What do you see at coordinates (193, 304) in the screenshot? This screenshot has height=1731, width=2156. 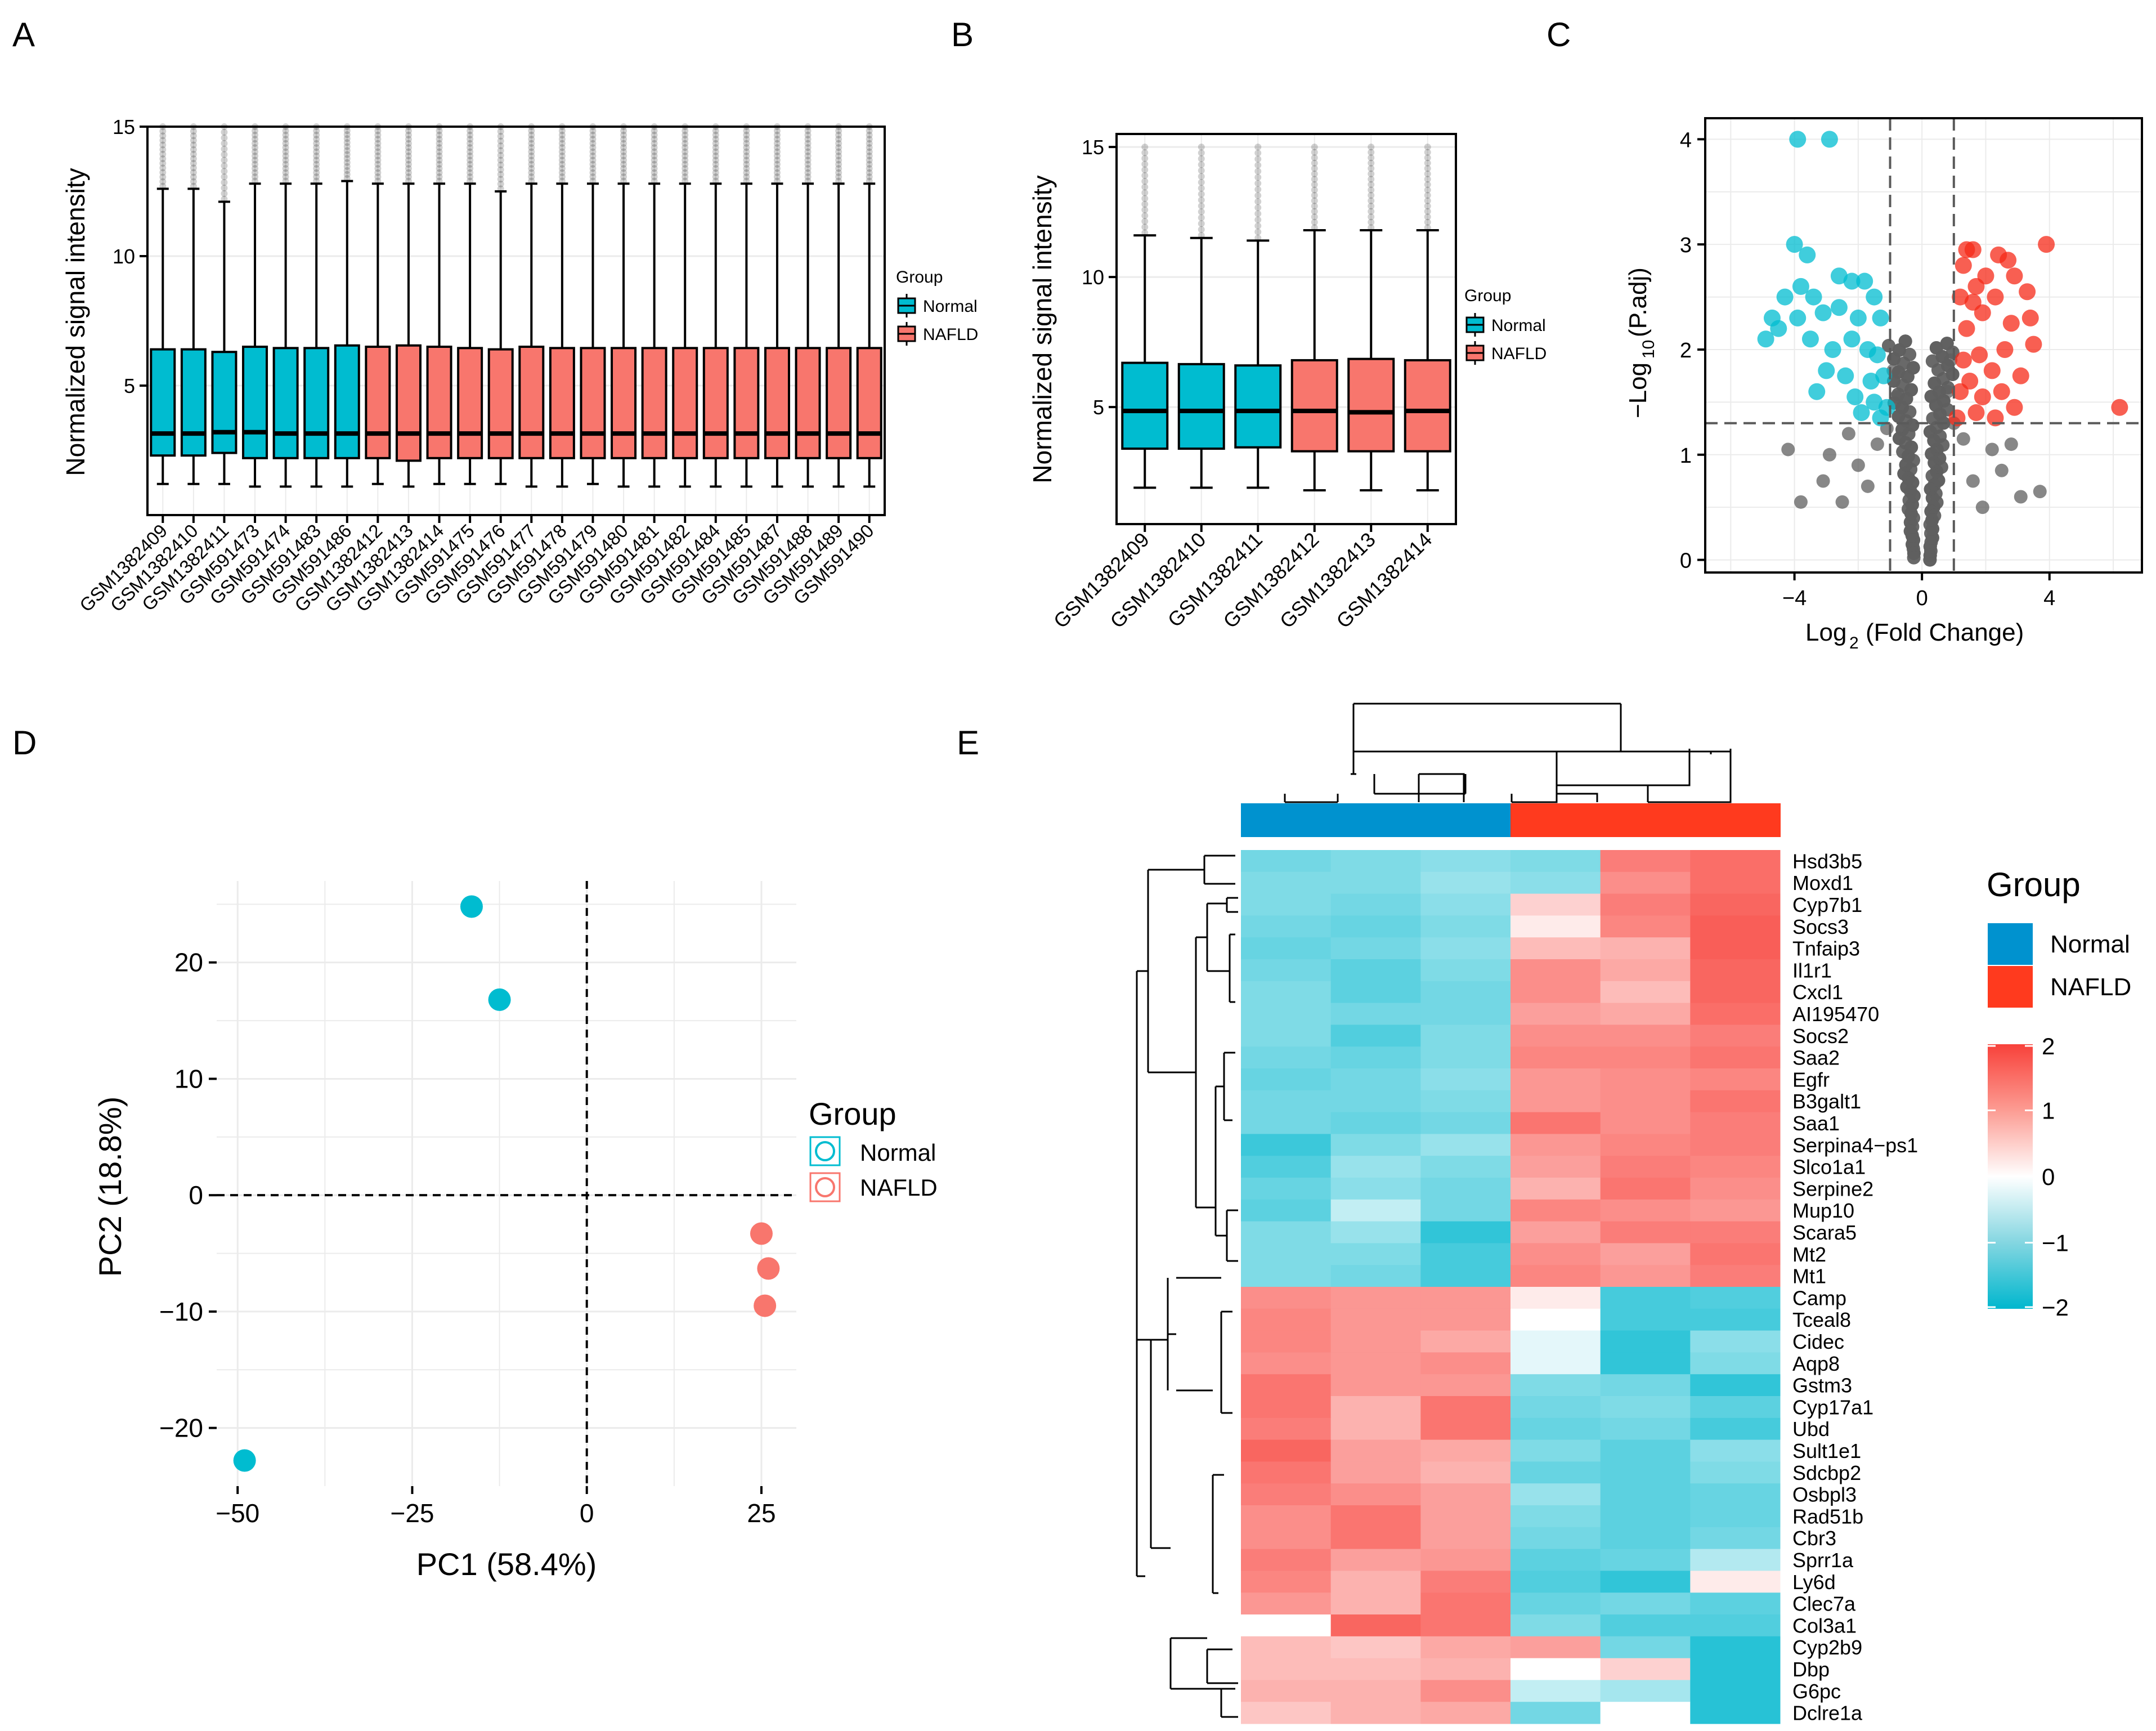 I see `a-box-GSM1382410` at bounding box center [193, 304].